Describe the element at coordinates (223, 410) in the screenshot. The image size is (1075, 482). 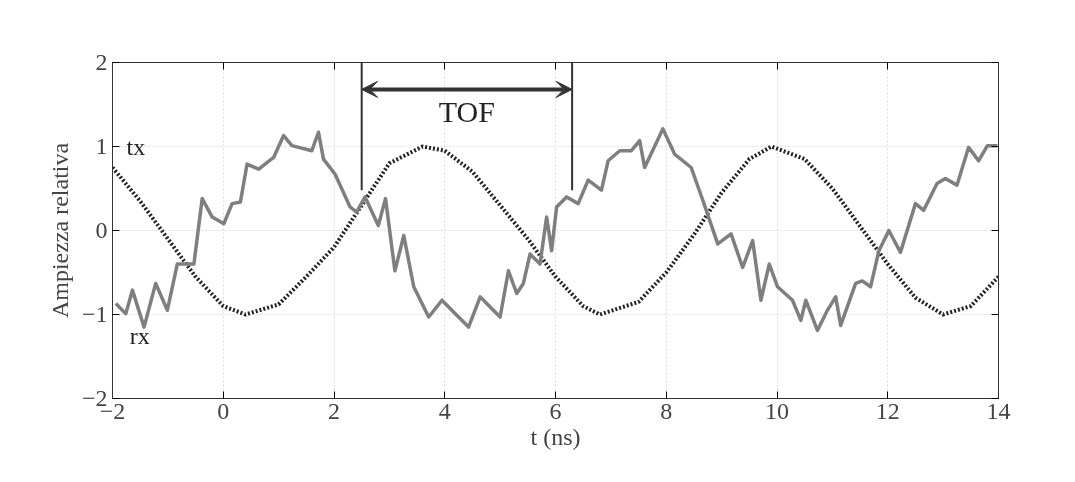
I see `x-tick-label: 0` at that location.